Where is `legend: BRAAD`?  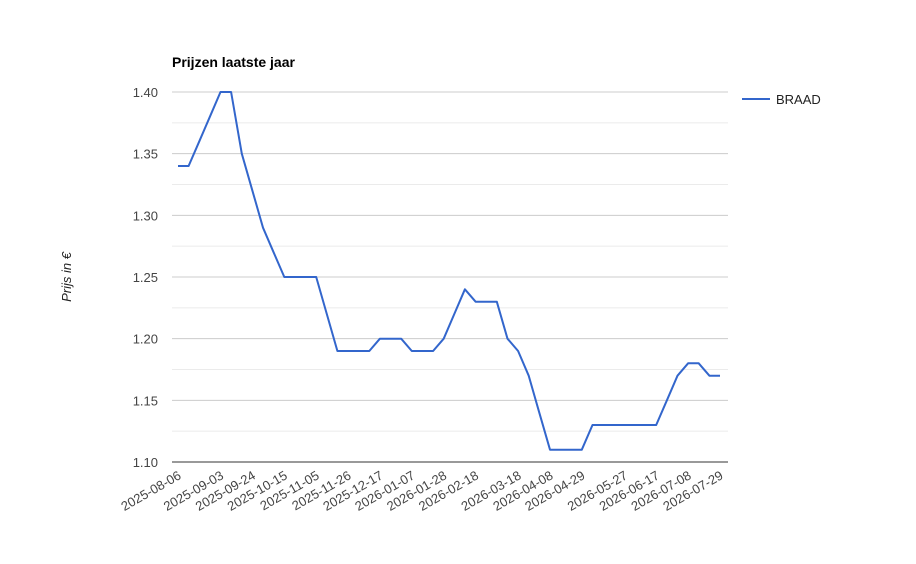 legend: BRAAD is located at coordinates (781, 99).